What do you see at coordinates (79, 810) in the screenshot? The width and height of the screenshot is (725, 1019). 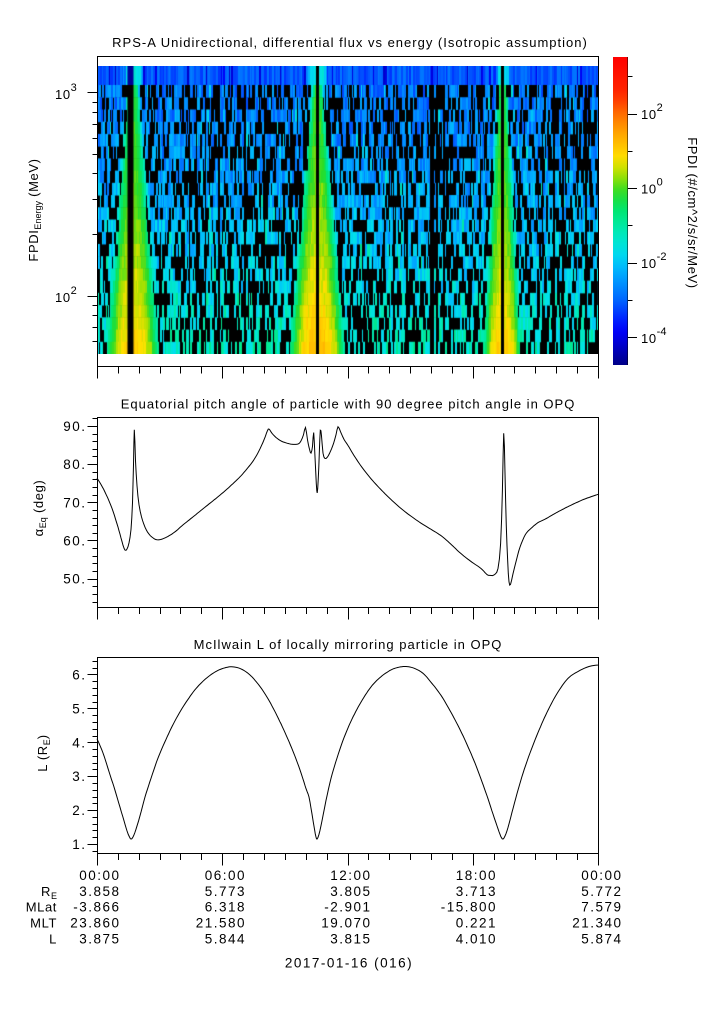 I see `svg-text: 2.` at bounding box center [79, 810].